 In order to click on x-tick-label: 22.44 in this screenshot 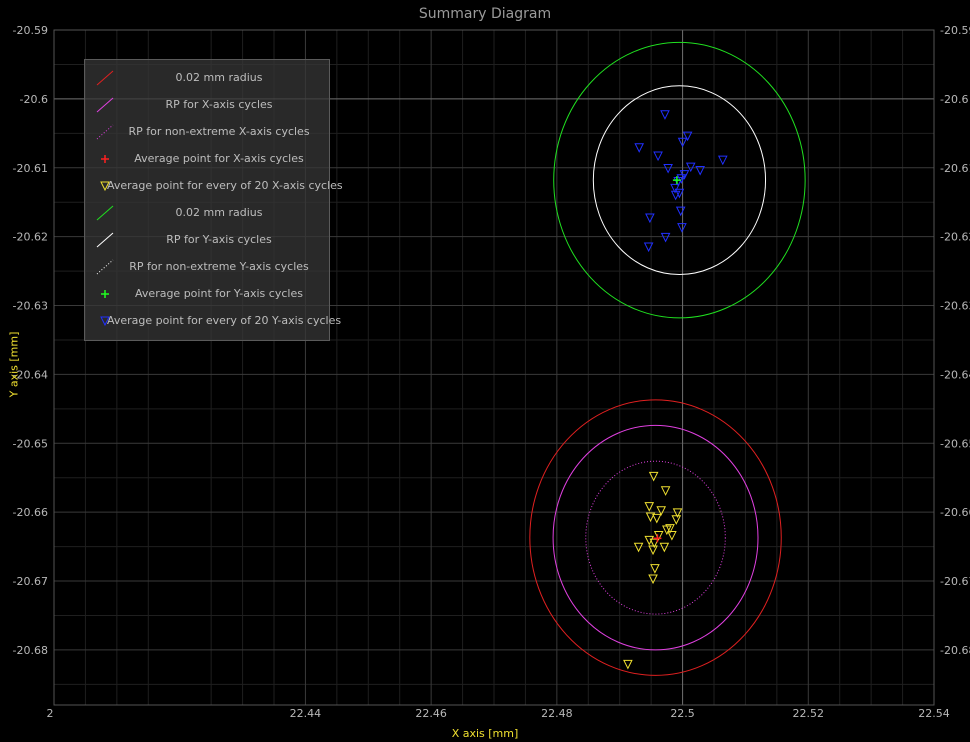, I will do `click(306, 713)`.